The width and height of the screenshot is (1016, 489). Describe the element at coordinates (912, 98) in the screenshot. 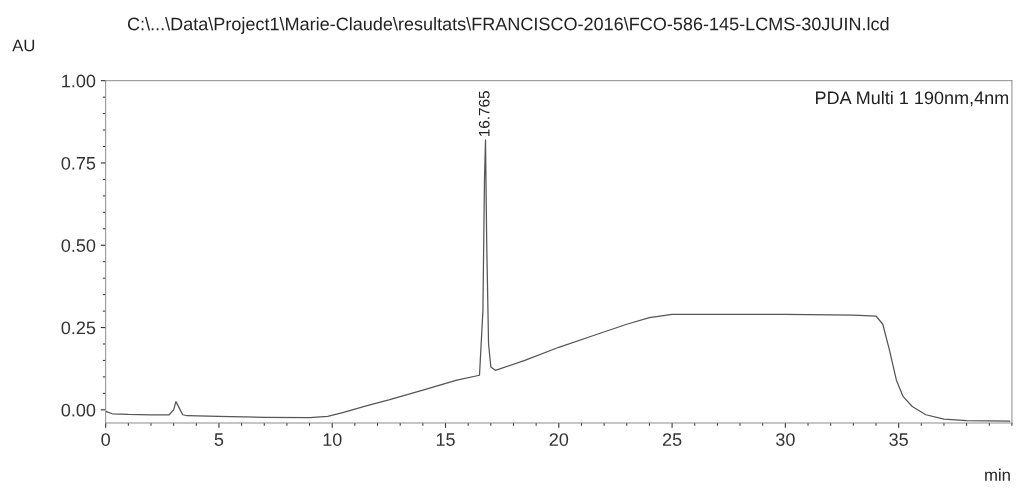

I see `annotation: PDA Multi 1 190nm,4nm` at that location.